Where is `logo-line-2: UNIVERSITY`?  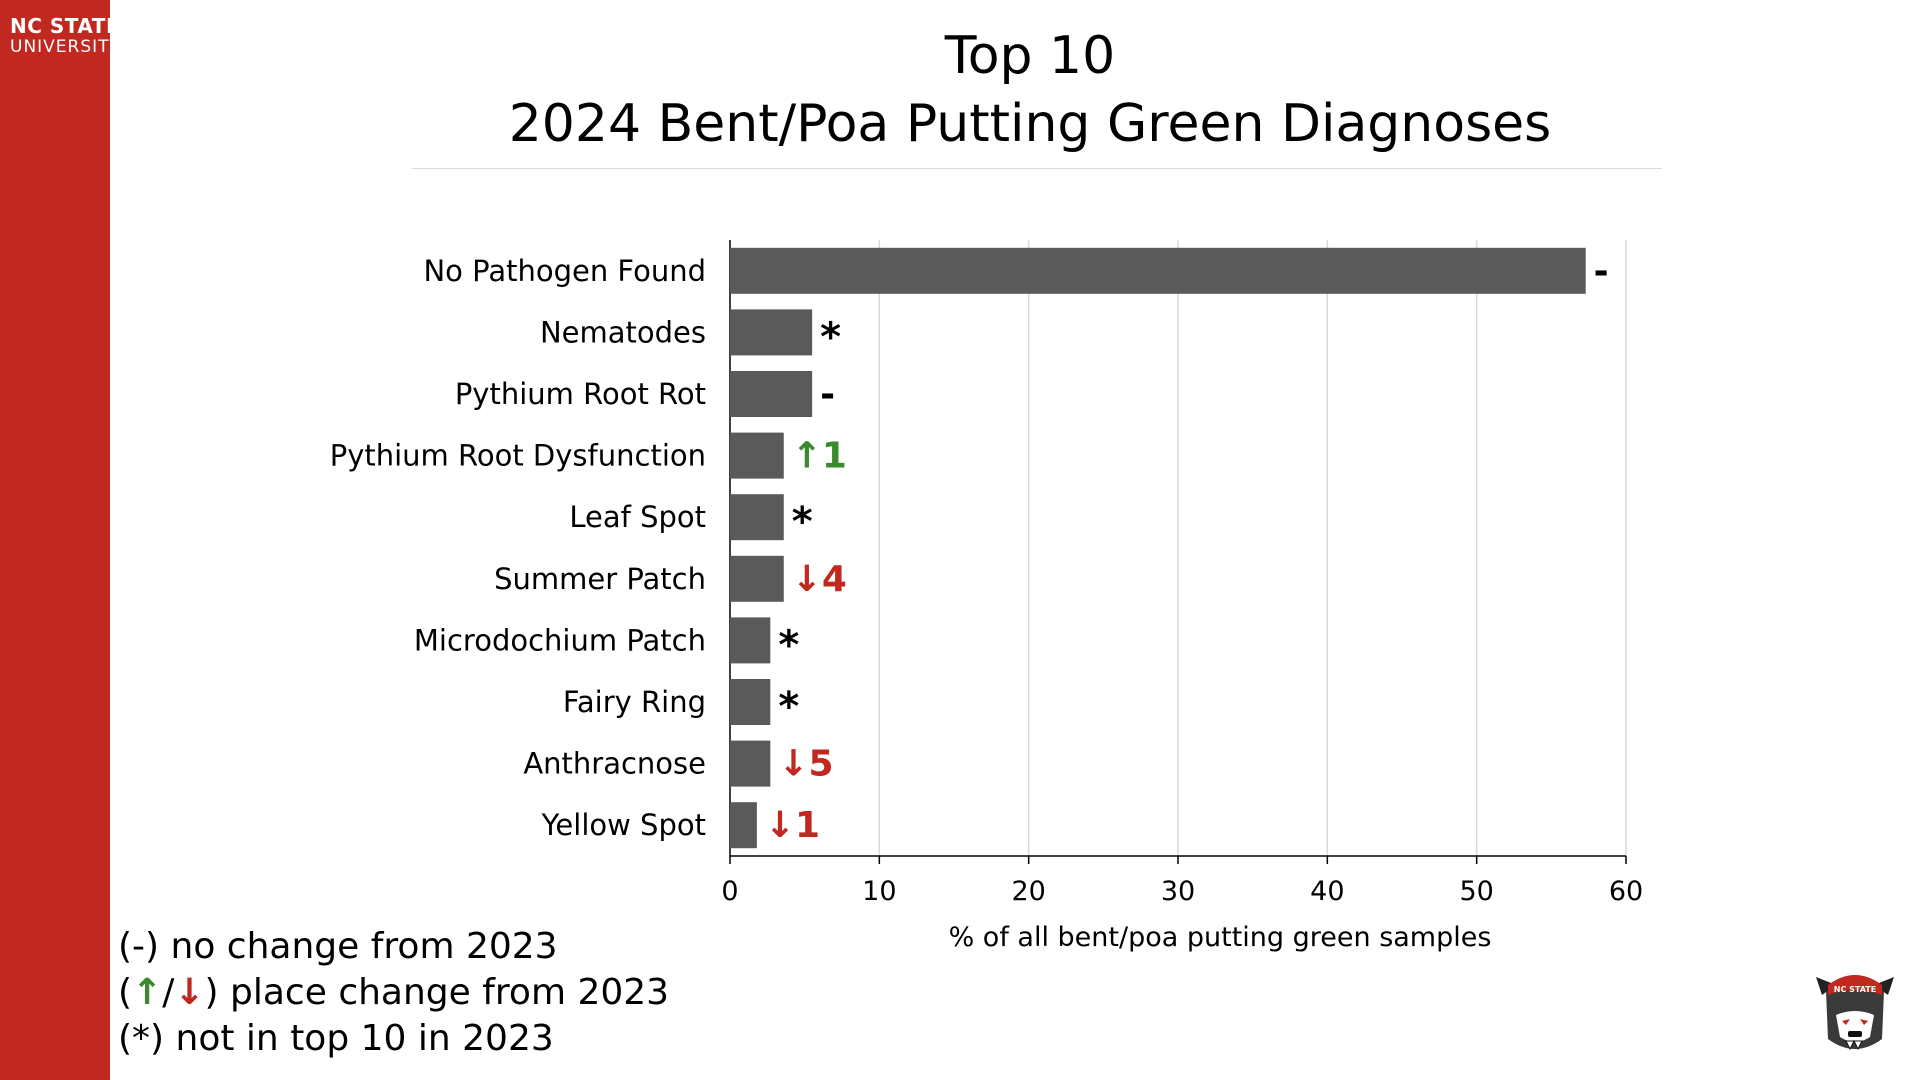 logo-line-2: UNIVERSITY is located at coordinates (65, 47).